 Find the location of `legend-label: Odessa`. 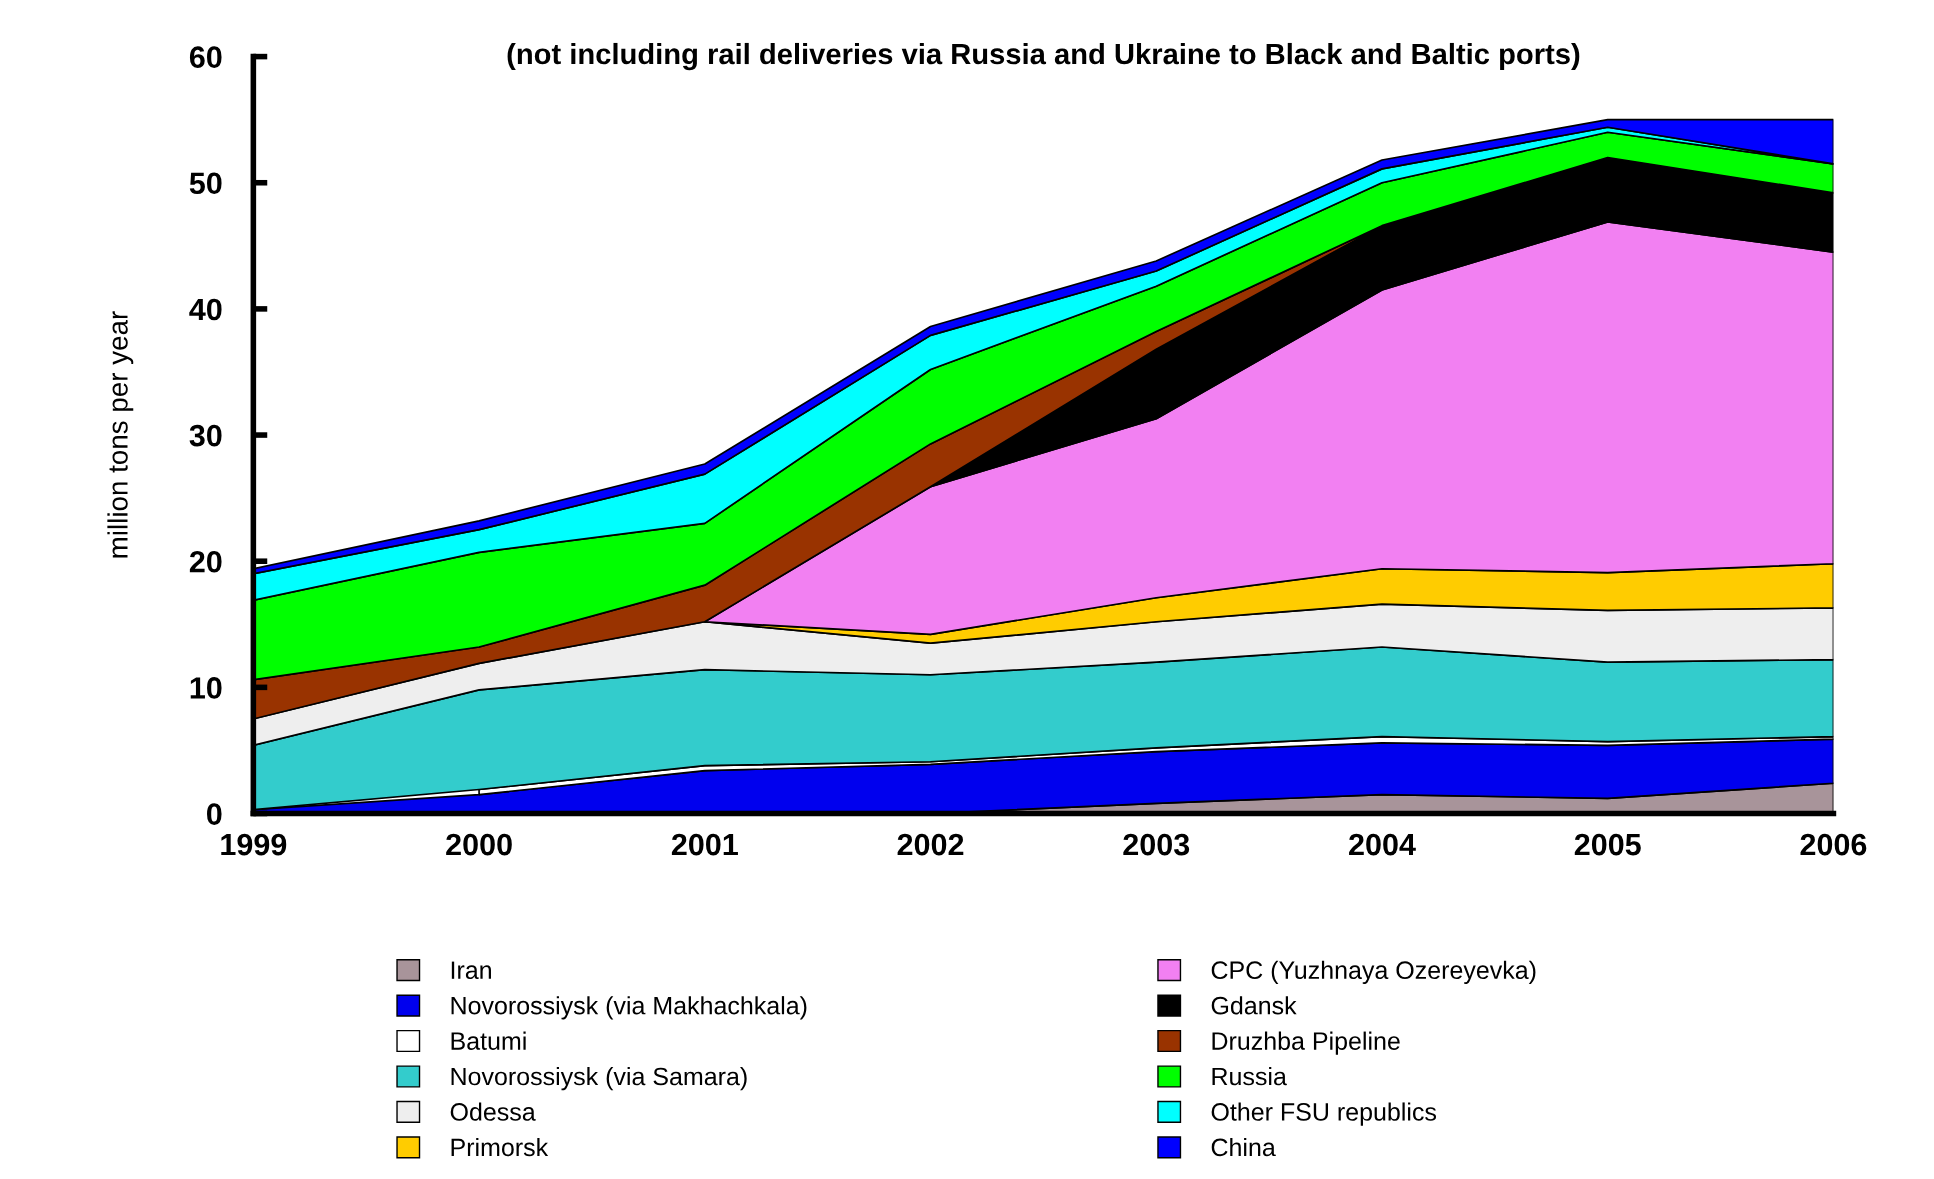

legend-label: Odessa is located at coordinates (493, 1111).